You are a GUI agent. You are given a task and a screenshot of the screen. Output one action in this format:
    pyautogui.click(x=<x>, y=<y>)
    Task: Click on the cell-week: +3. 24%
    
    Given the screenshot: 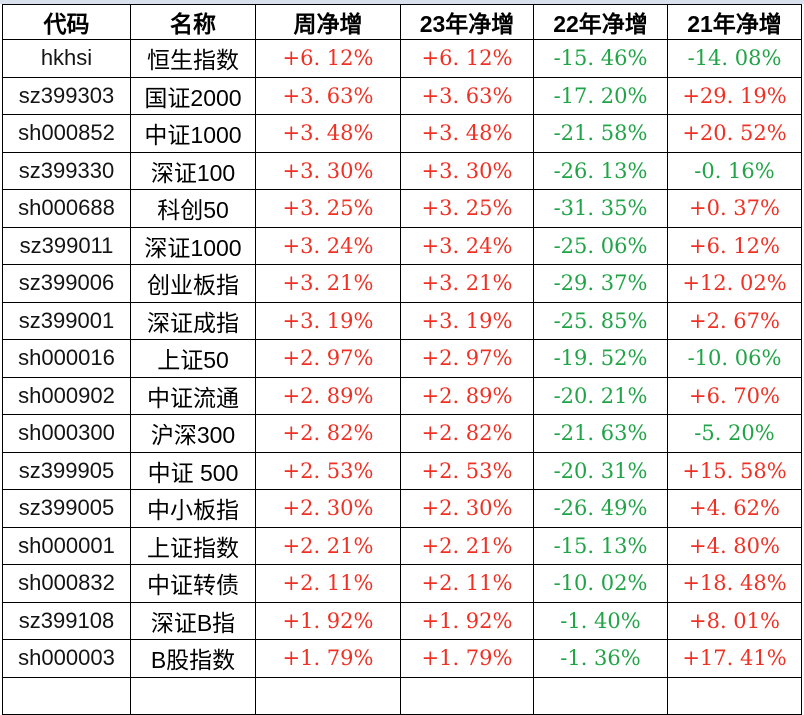 What is the action you would take?
    pyautogui.click(x=328, y=245)
    